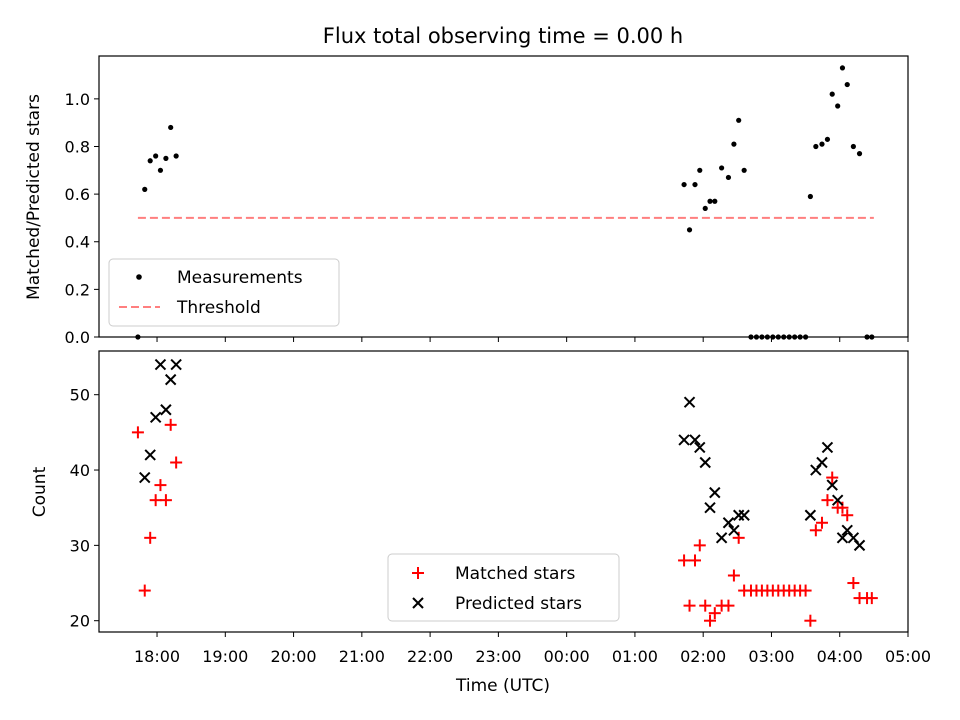 Image resolution: width=960 pixels, height=720 pixels. Describe the element at coordinates (139, 277) in the screenshot. I see `legend-measurements-marker` at that location.